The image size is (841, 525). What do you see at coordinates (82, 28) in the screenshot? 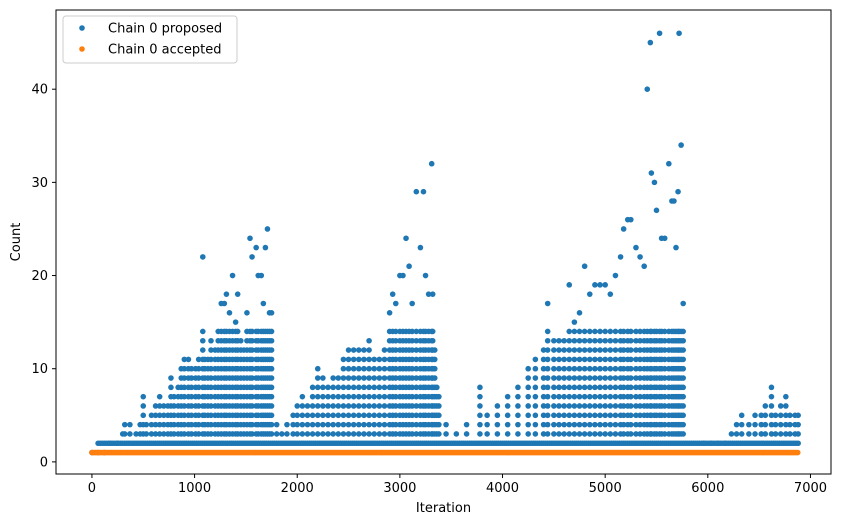
I see `legend-marker-proposed` at bounding box center [82, 28].